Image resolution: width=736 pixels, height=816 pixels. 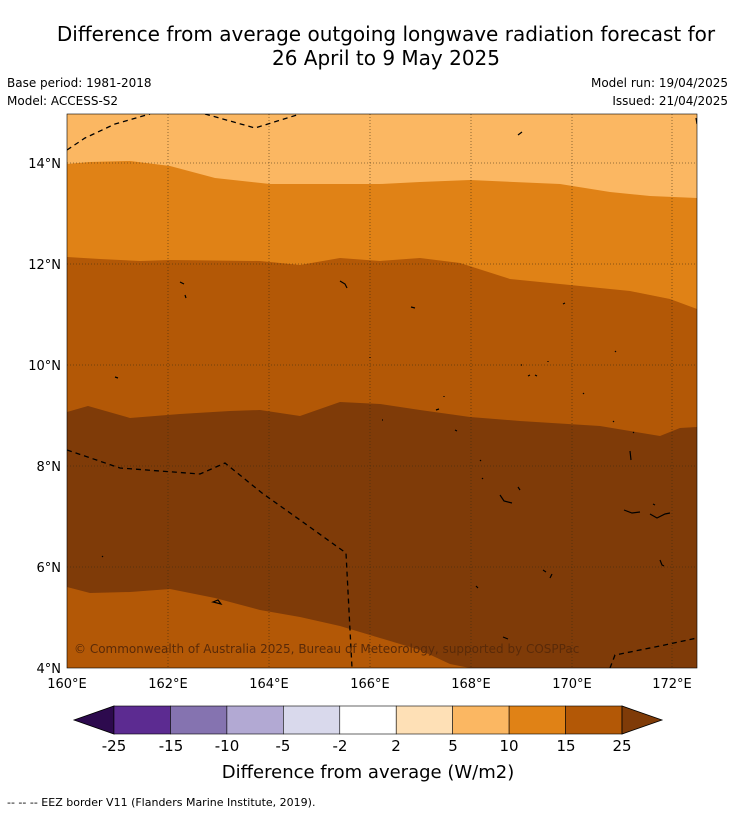 I want to click on colorbar-title: Difference from average (W/m2), so click(x=368, y=772).